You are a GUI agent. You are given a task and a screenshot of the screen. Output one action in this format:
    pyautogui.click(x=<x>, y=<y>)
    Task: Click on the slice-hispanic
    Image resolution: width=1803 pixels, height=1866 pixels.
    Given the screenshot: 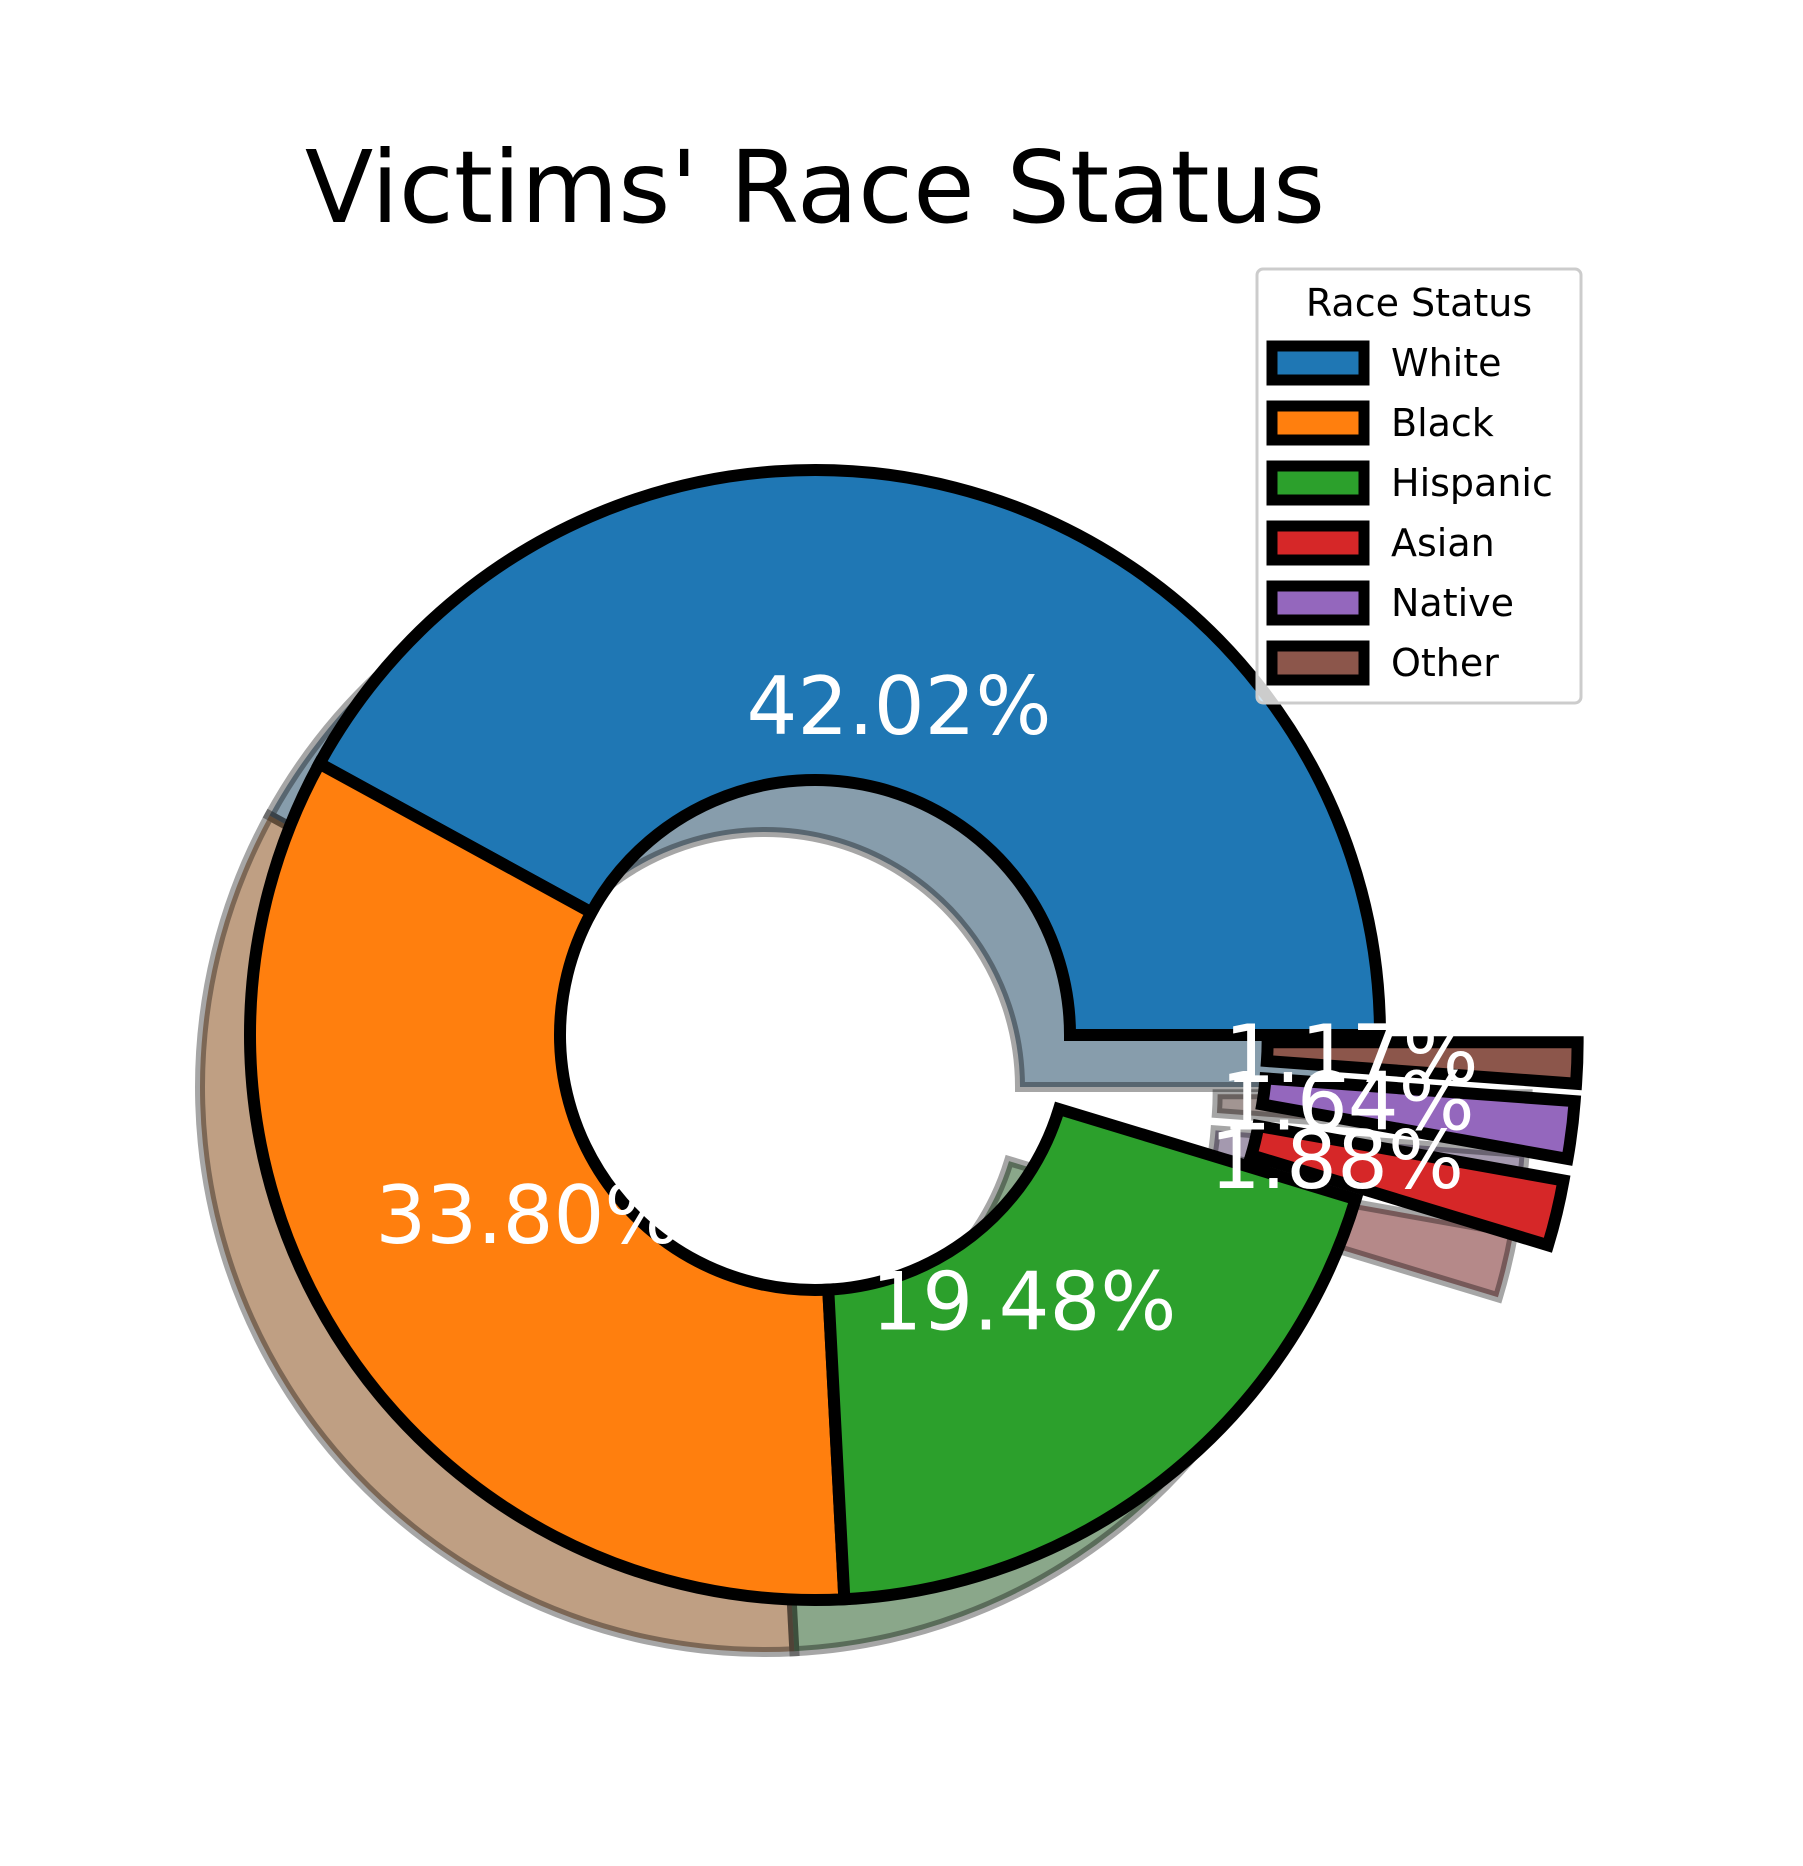 What is the action you would take?
    pyautogui.click(x=1092, y=1353)
    